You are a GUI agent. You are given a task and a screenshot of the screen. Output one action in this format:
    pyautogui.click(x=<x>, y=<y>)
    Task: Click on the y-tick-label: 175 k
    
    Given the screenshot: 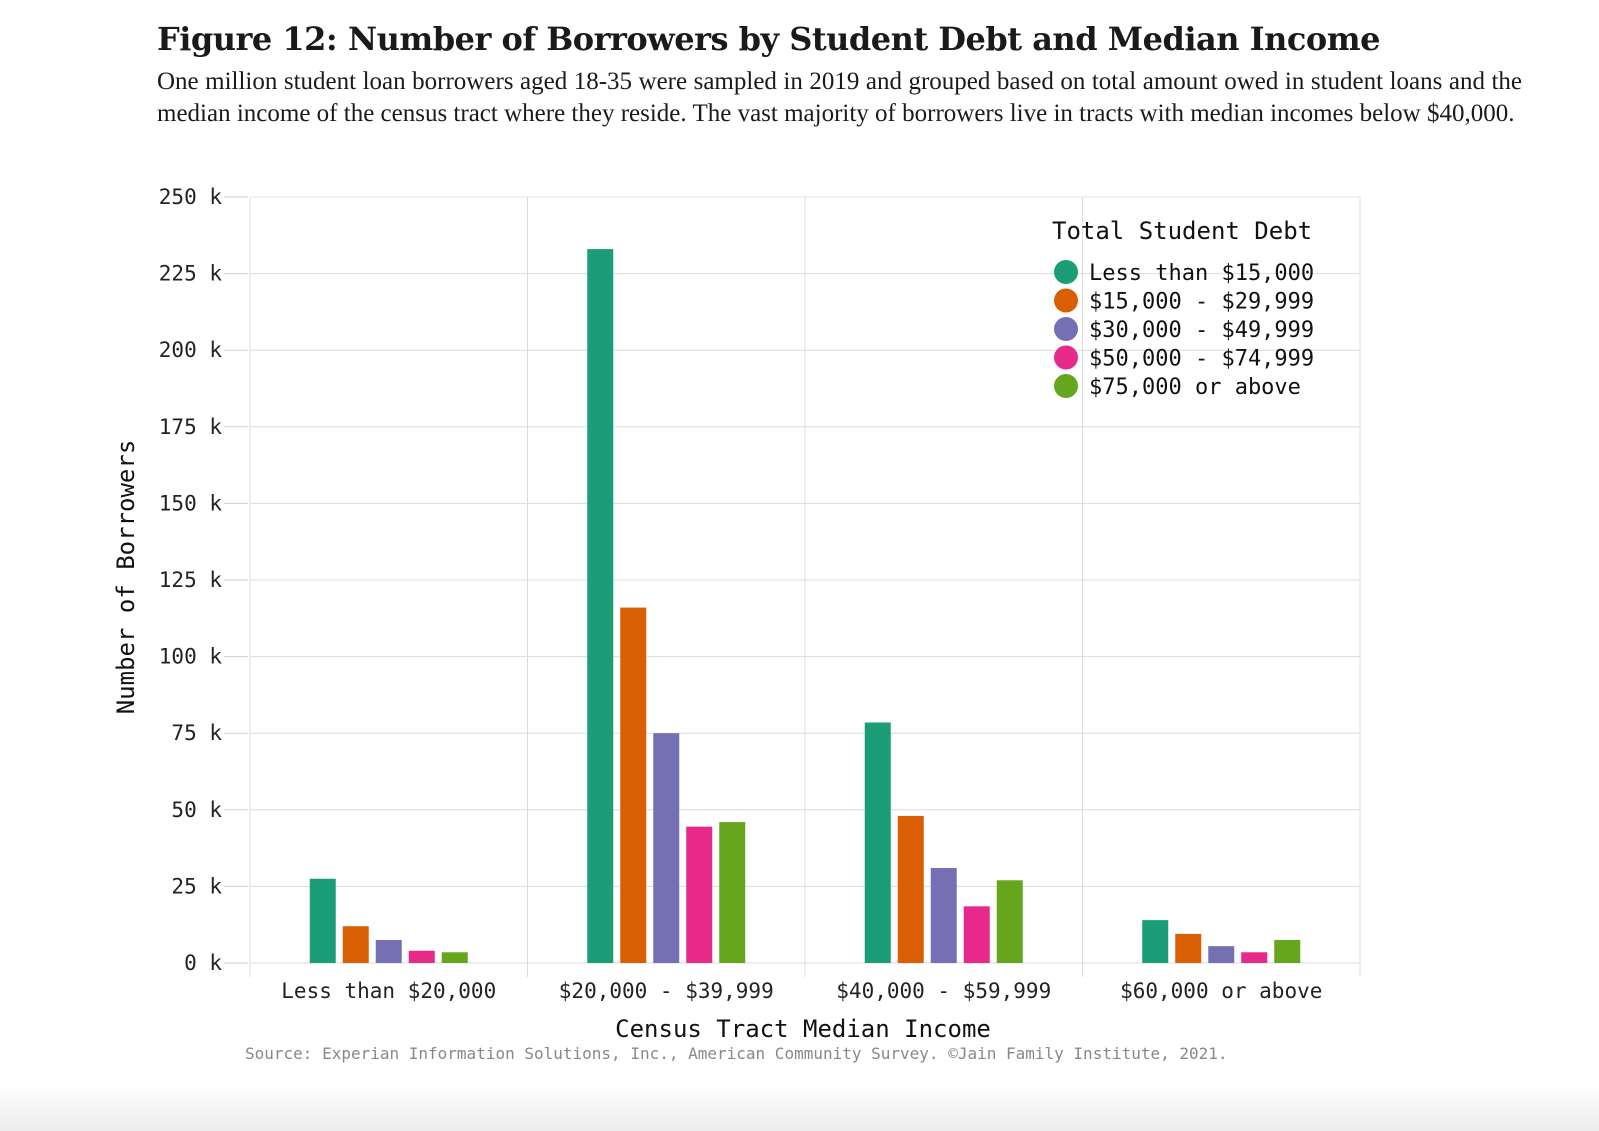 What is the action you would take?
    pyautogui.click(x=191, y=427)
    